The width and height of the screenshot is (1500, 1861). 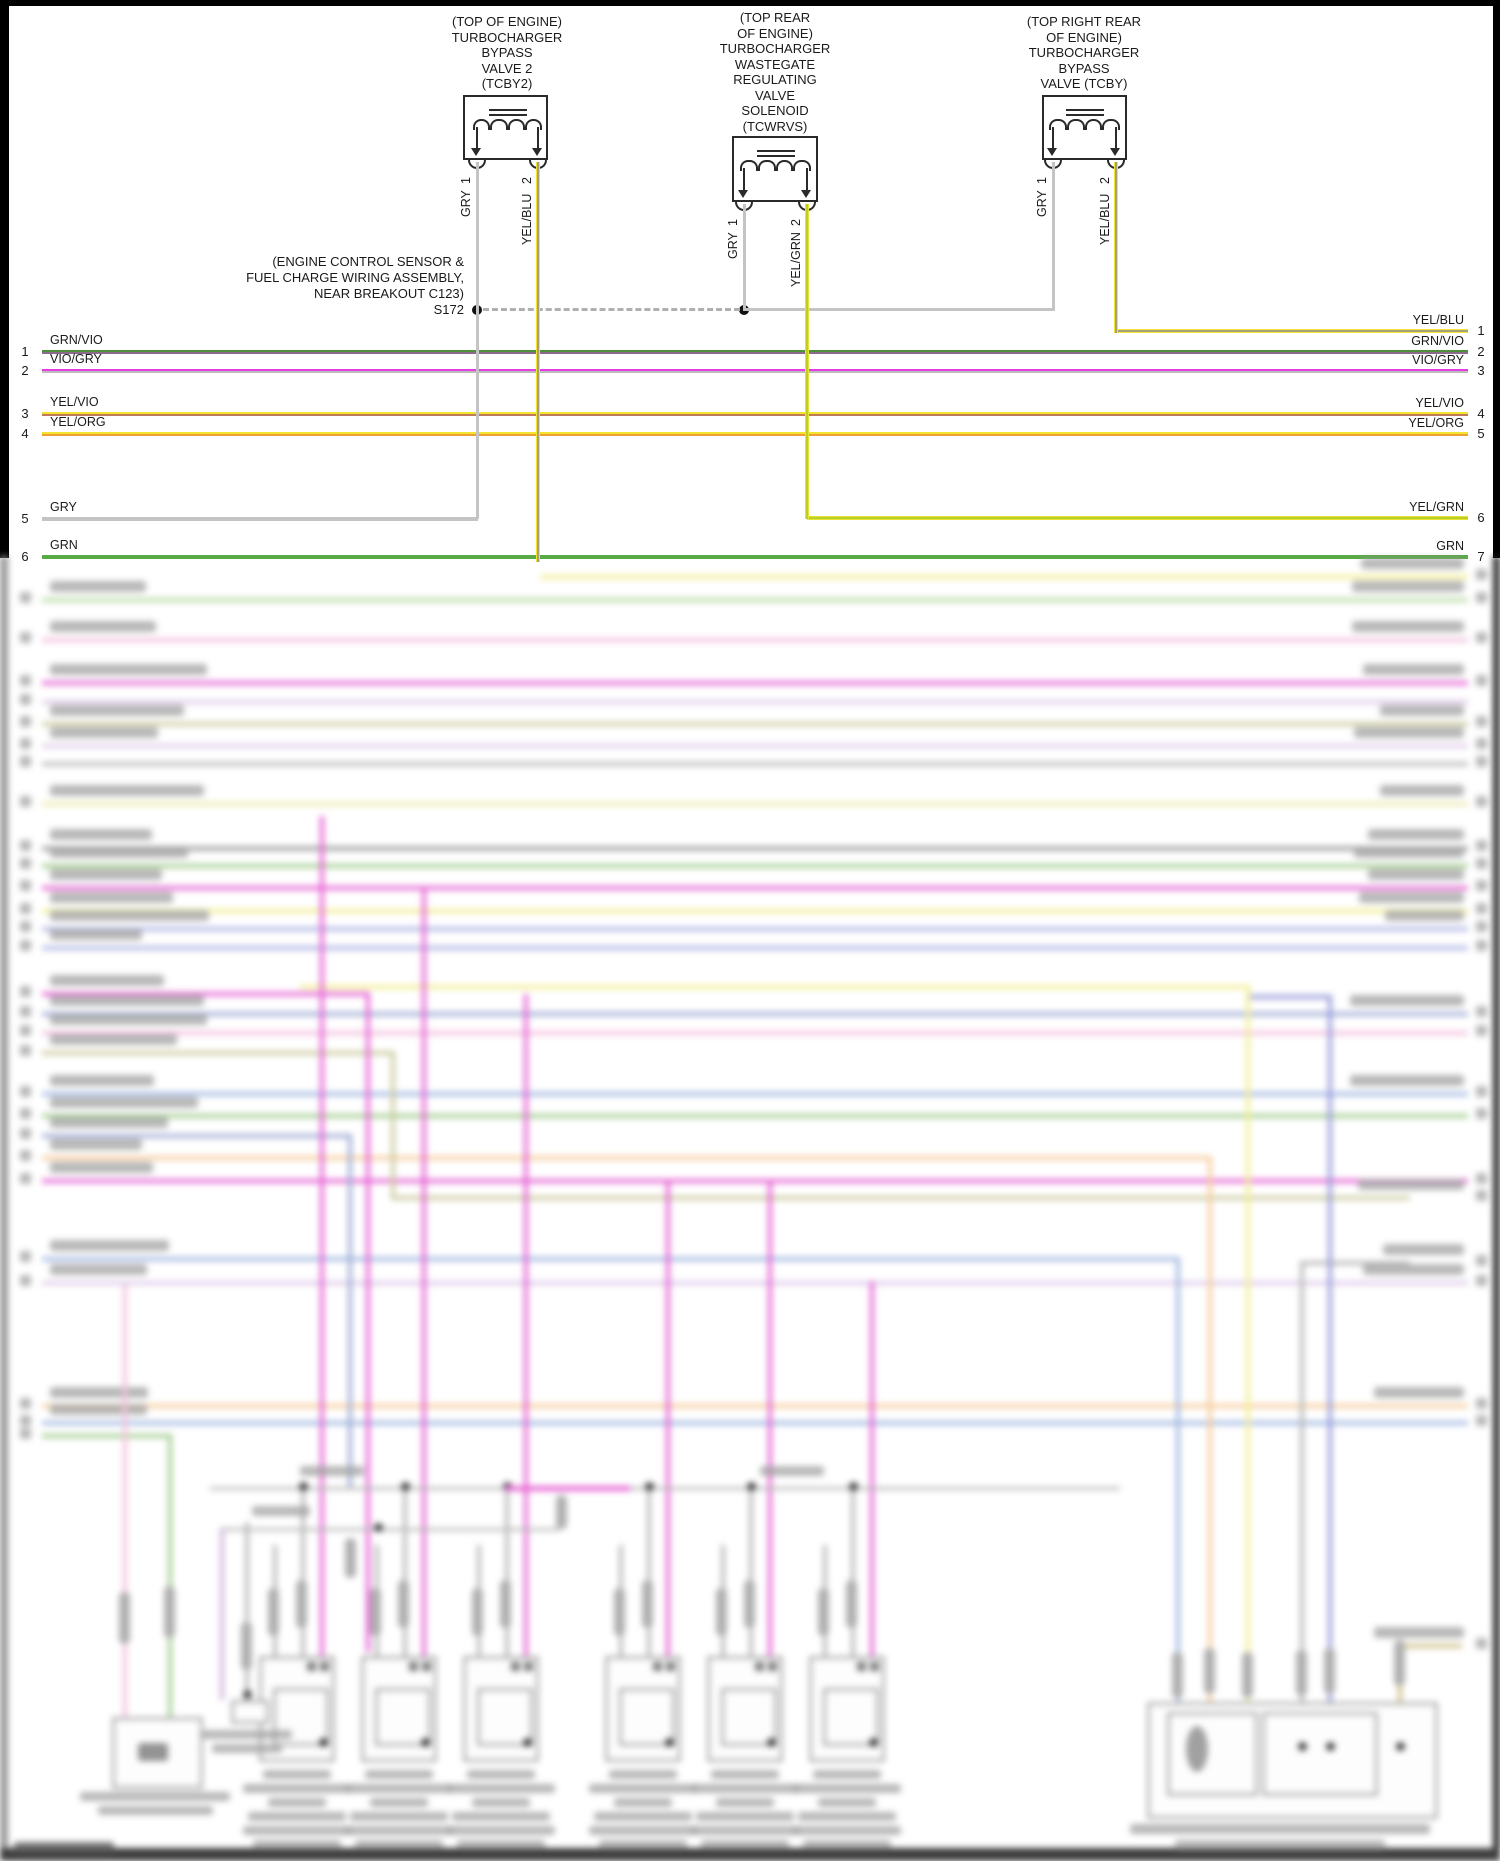 What do you see at coordinates (507, 52) in the screenshot?
I see `component-label-line: BYPASS` at bounding box center [507, 52].